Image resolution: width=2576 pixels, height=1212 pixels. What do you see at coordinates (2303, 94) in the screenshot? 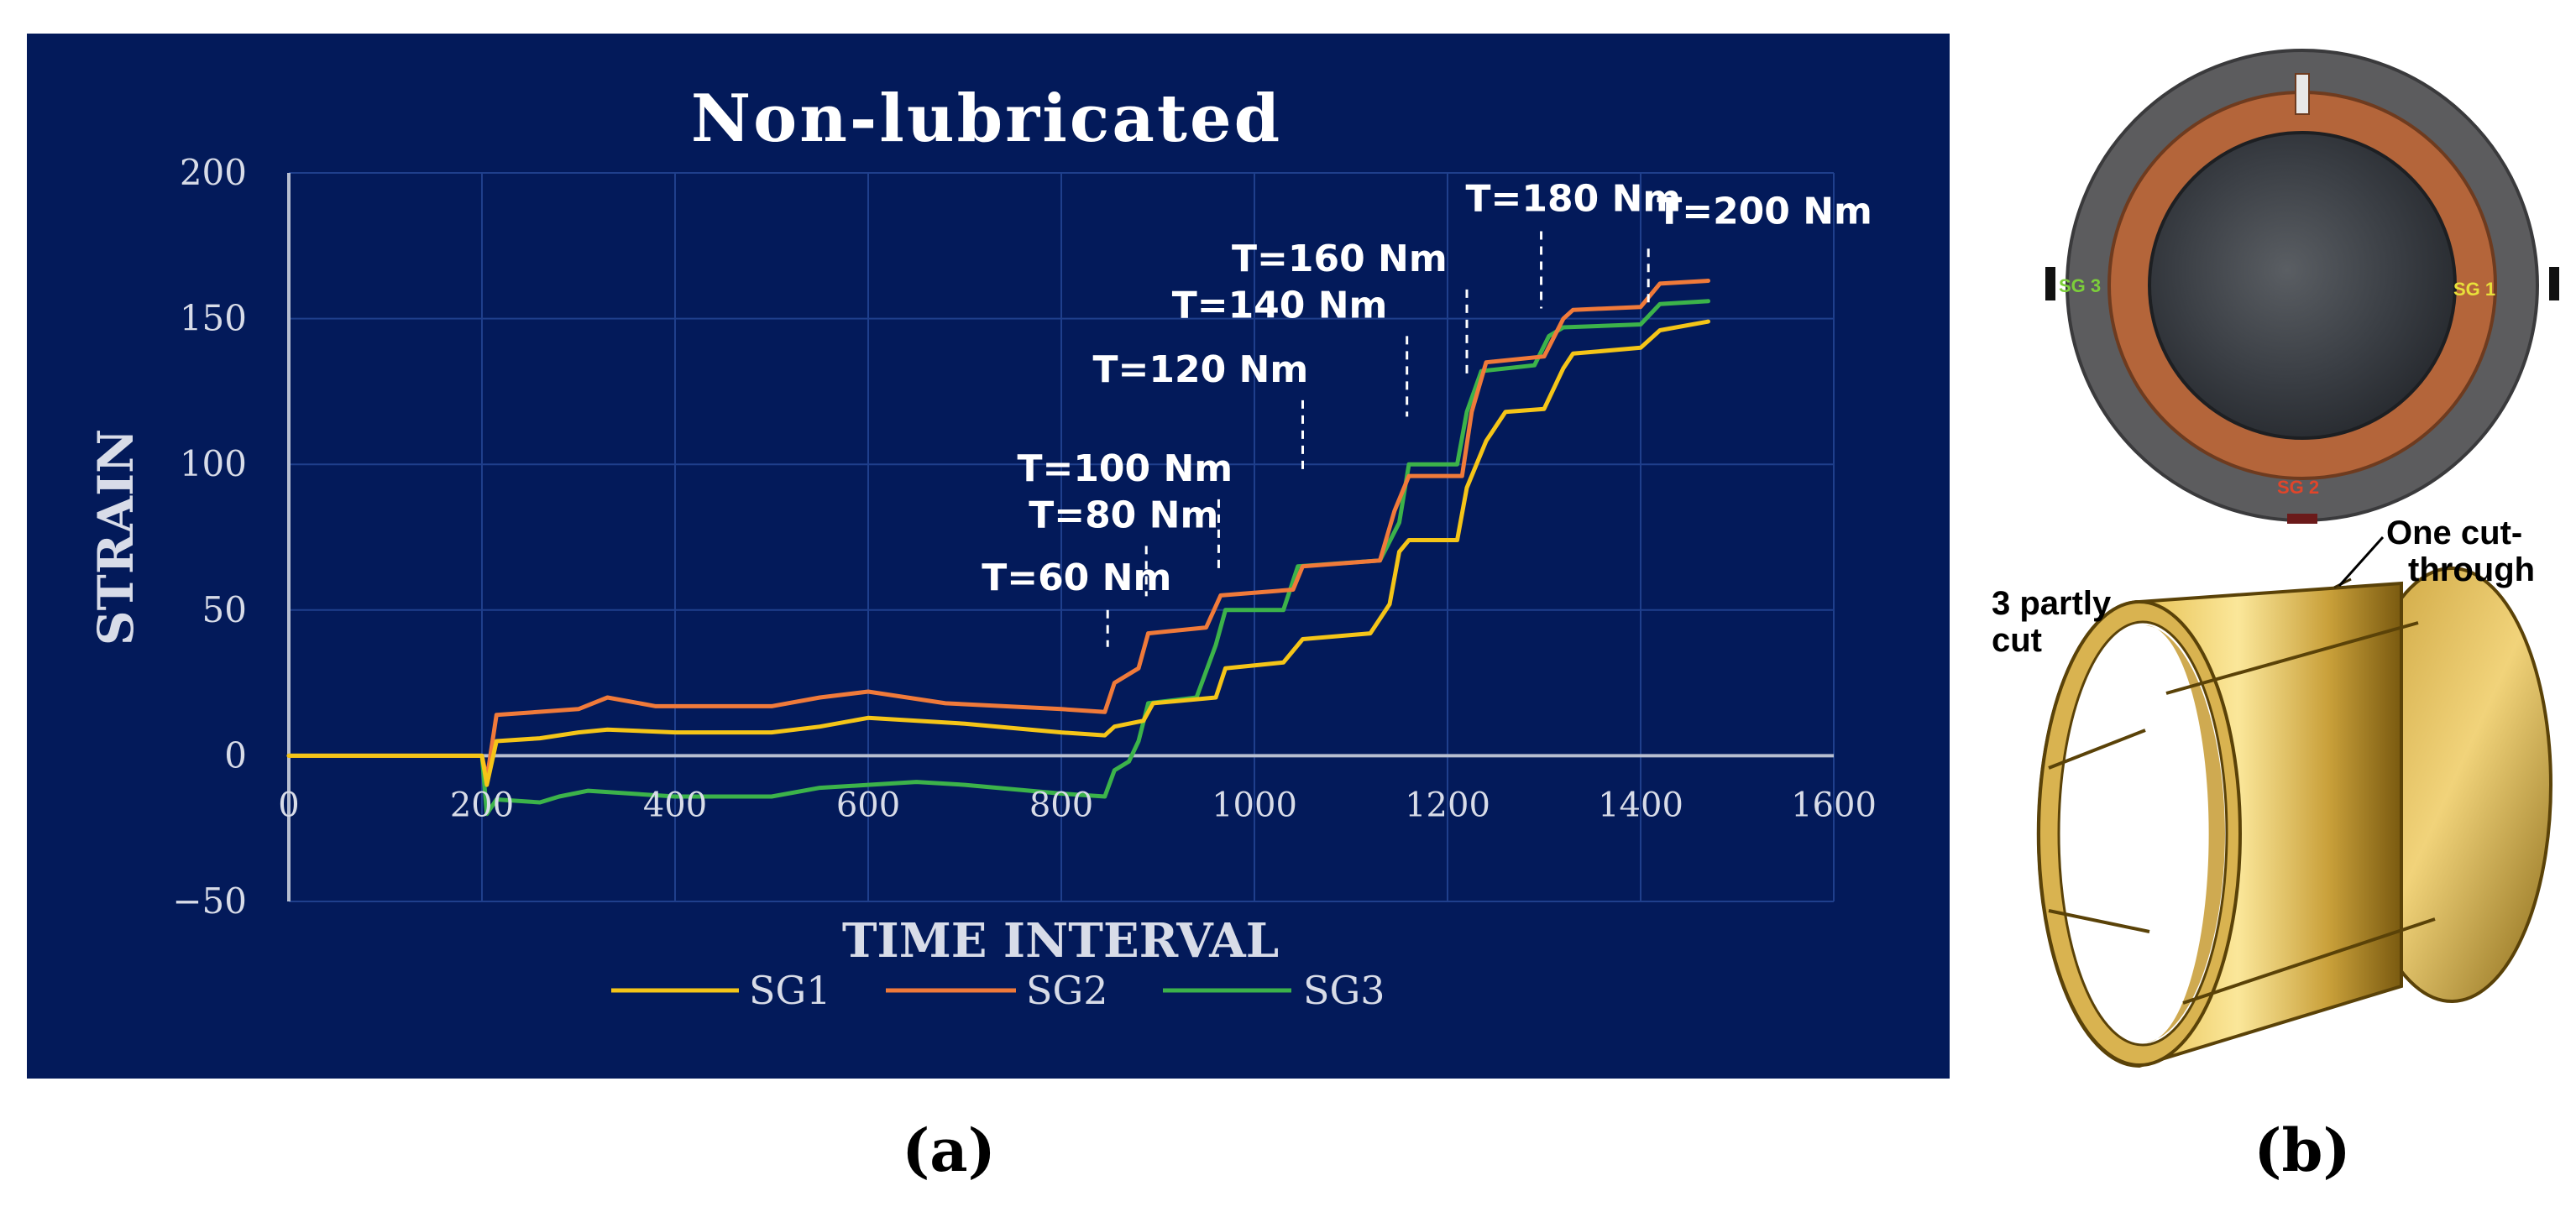
I see `cut-through-slot` at bounding box center [2303, 94].